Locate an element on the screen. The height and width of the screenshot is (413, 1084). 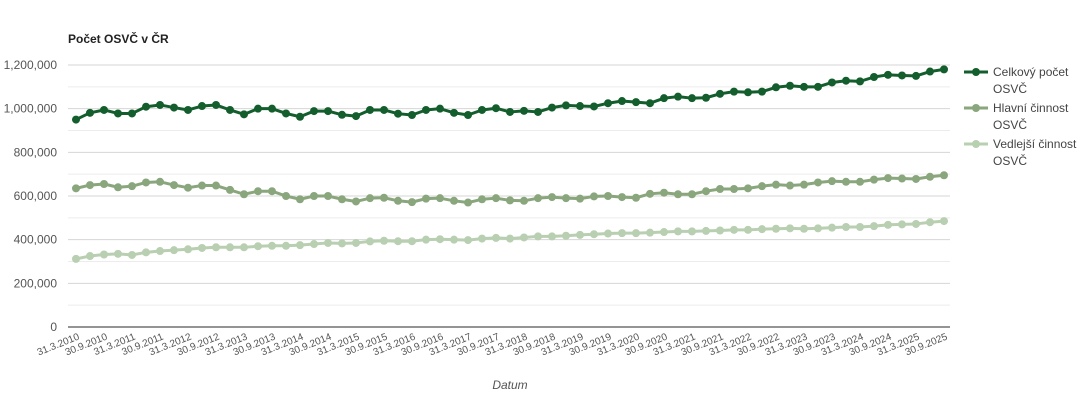
legend-label: Vedlejší činnost is located at coordinates (1035, 144).